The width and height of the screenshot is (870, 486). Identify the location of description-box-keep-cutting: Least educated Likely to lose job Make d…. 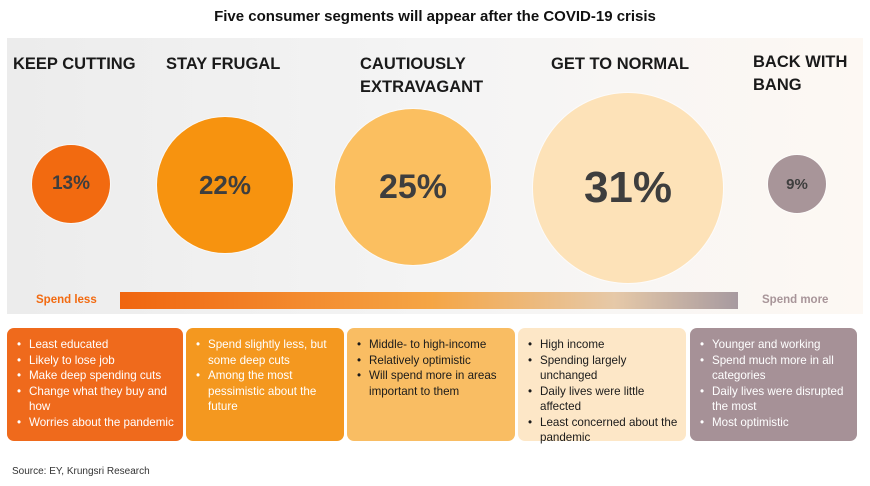
(95, 384).